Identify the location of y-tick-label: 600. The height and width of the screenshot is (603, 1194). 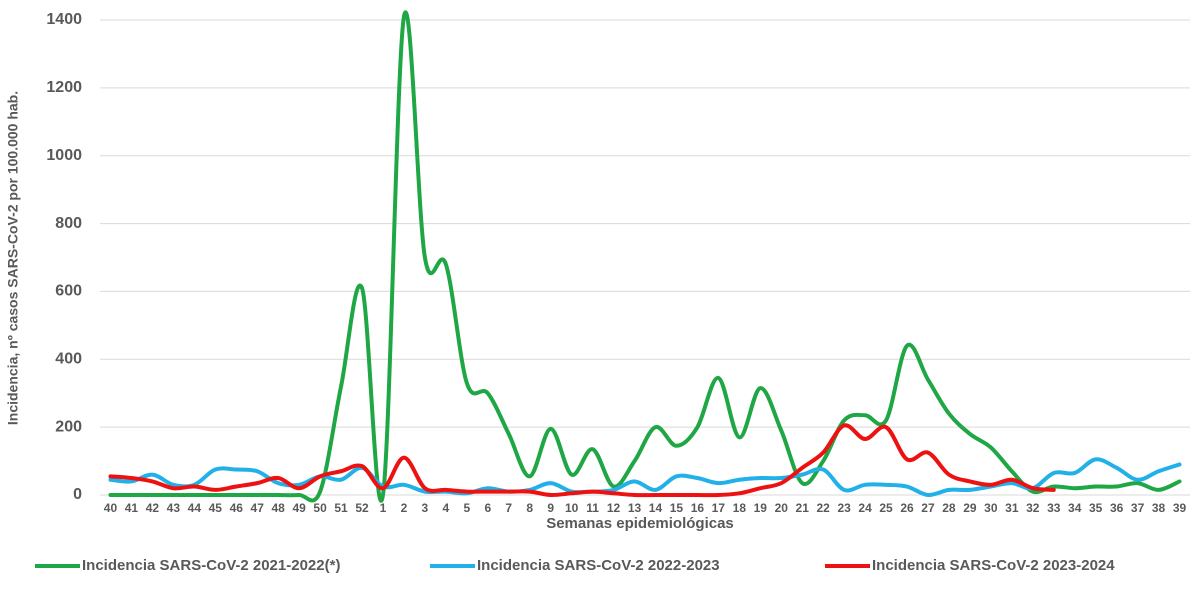
(68, 291).